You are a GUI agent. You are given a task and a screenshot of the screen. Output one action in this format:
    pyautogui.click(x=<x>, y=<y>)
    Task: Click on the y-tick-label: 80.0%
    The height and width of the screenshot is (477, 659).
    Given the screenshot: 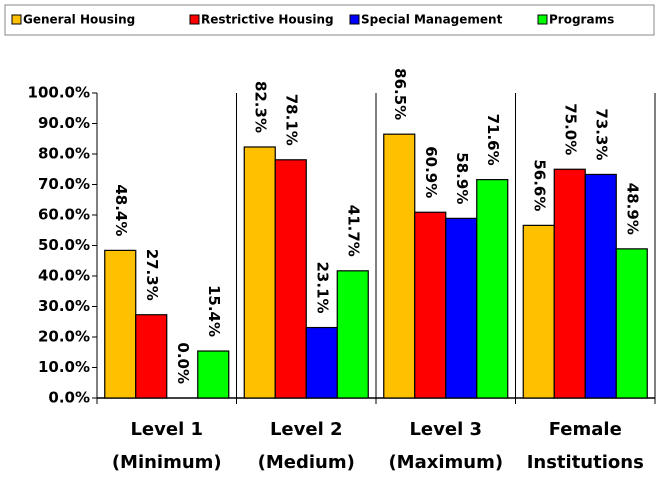 What is the action you would take?
    pyautogui.click(x=64, y=154)
    